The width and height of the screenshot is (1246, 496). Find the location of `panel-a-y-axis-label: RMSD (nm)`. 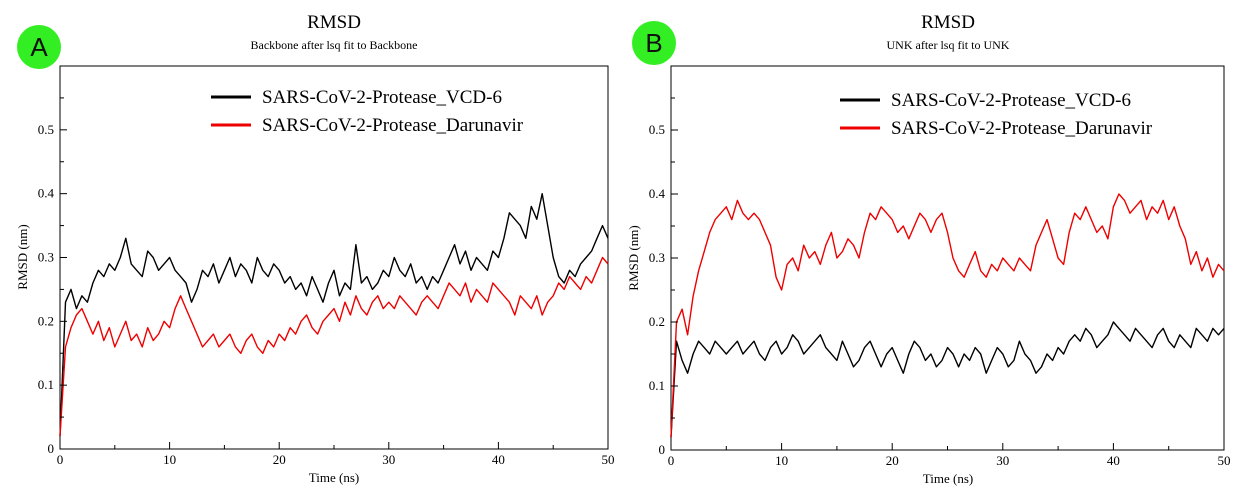

panel-a-y-axis-label: RMSD (nm) is located at coordinates (22, 256).